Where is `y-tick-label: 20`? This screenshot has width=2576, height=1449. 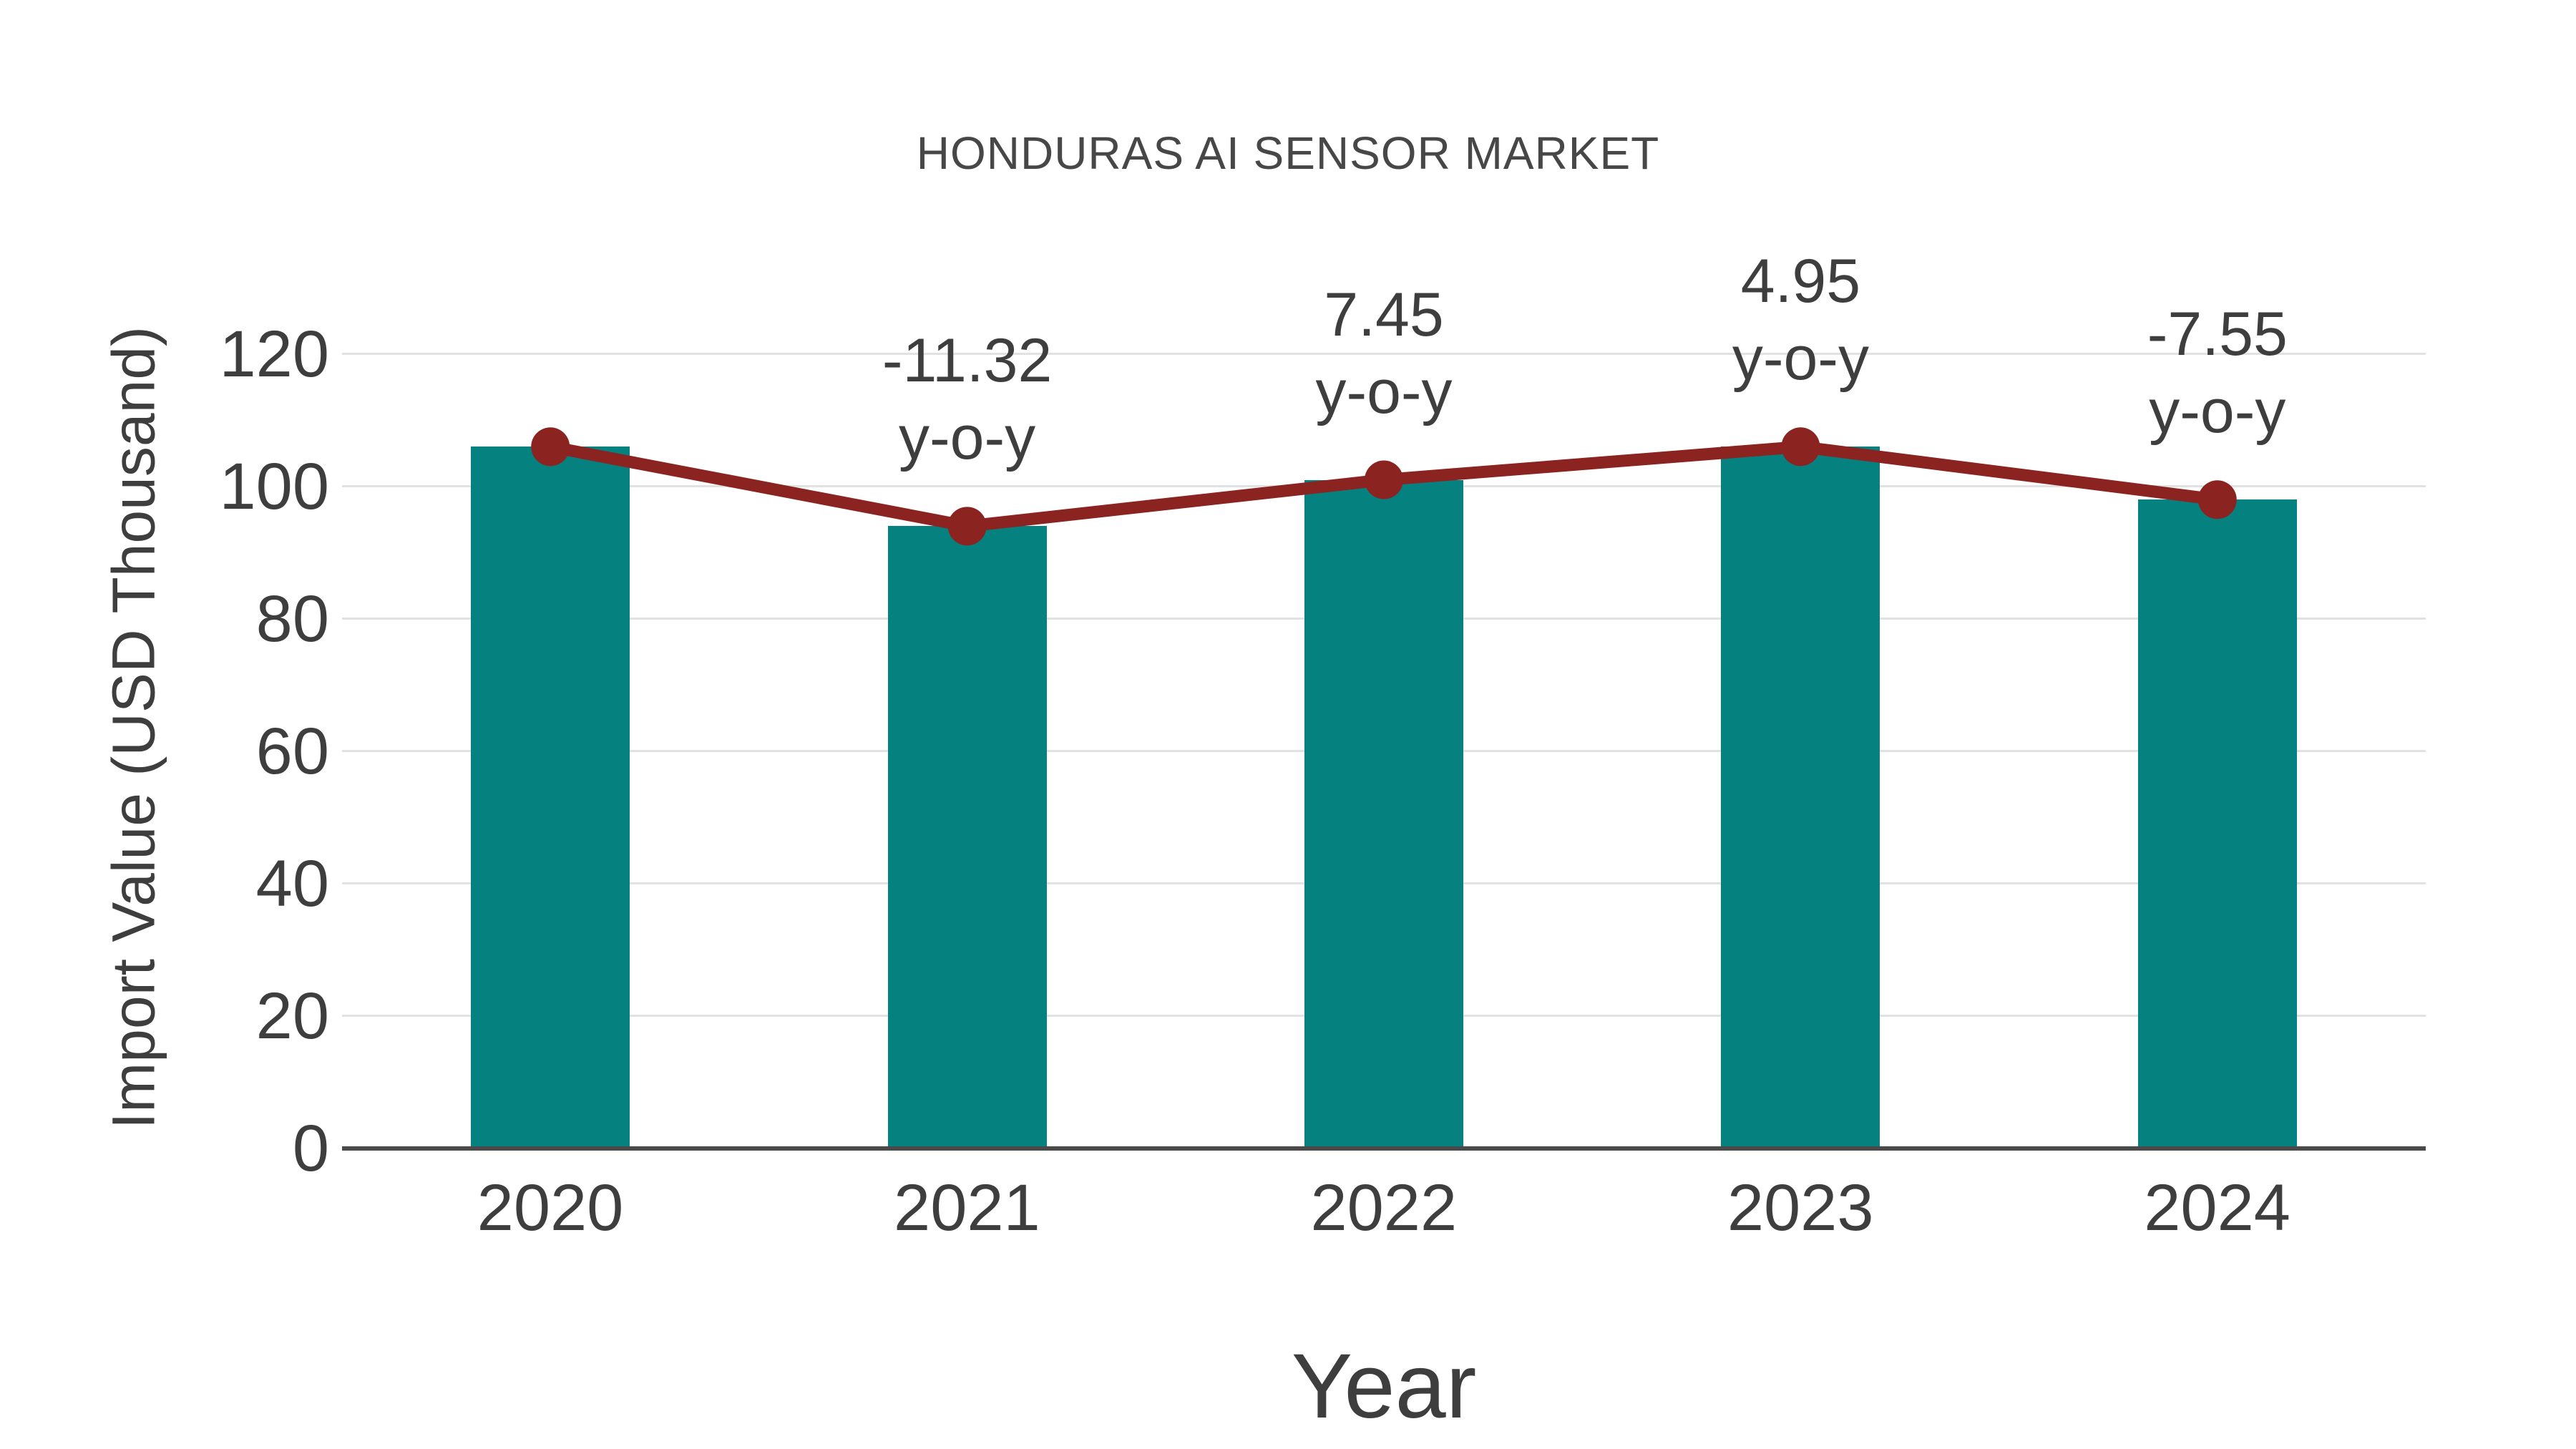
y-tick-label: 20 is located at coordinates (292, 1016).